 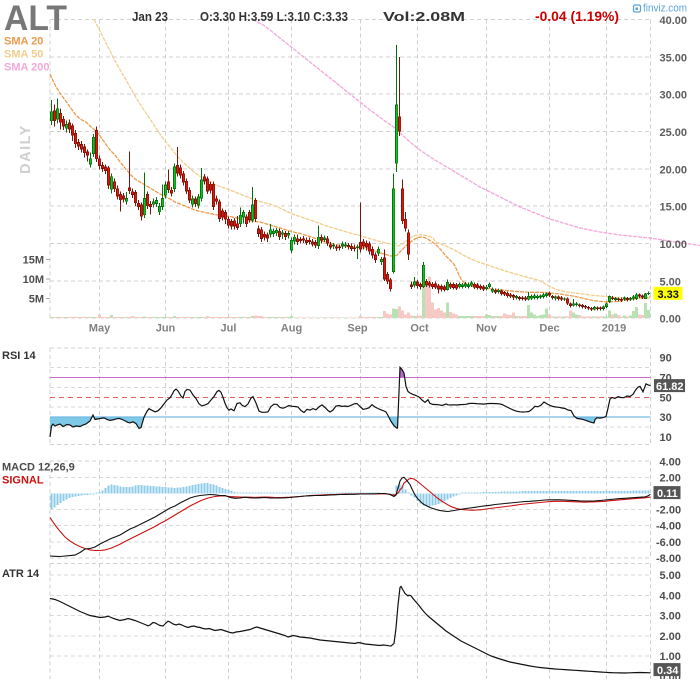 I want to click on svg-text: Aug, so click(x=291, y=329).